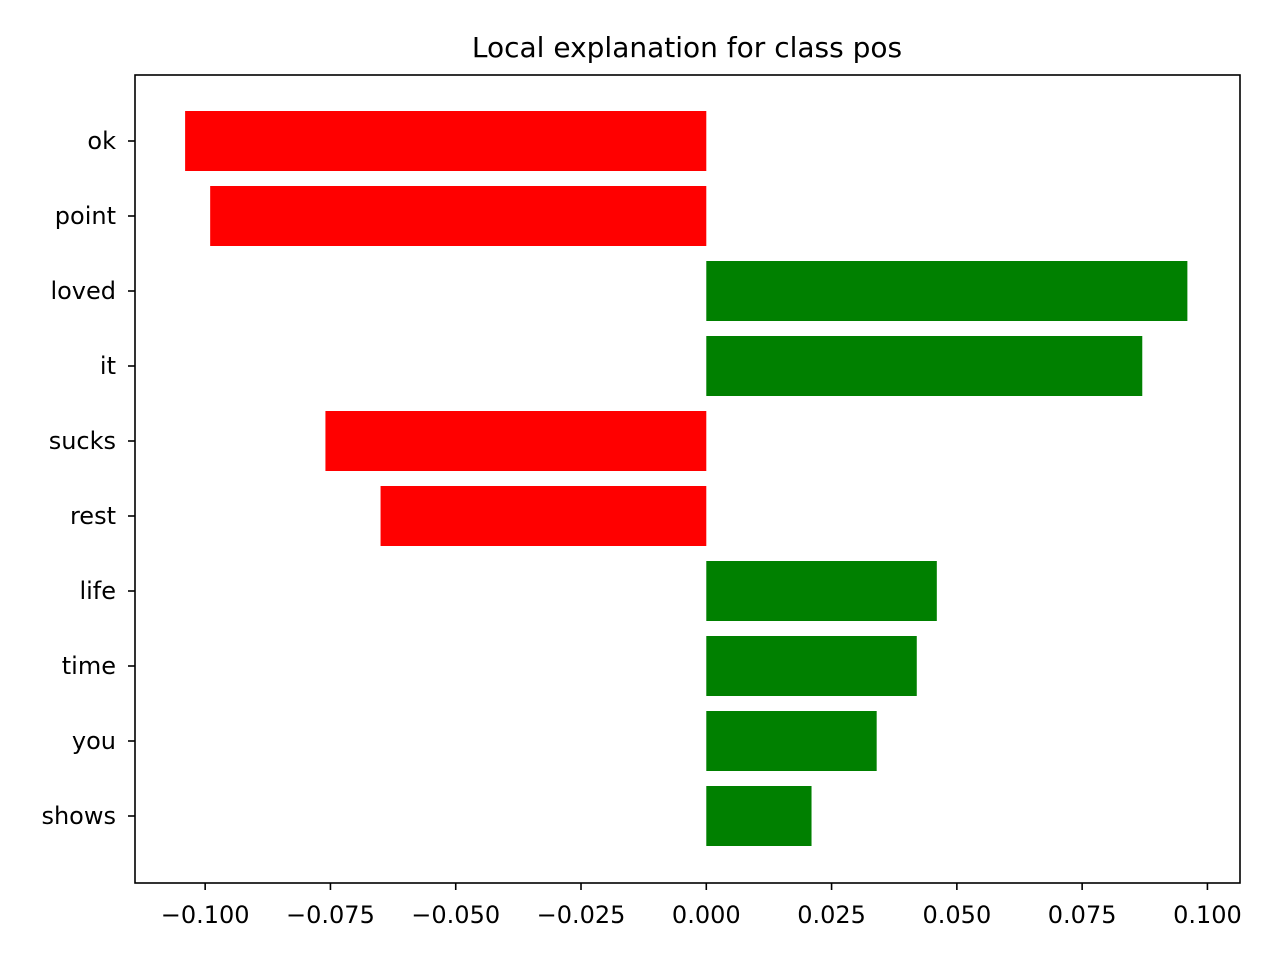 The image size is (1280, 960). Describe the element at coordinates (101, 141) in the screenshot. I see `y-tick-label: ok` at that location.